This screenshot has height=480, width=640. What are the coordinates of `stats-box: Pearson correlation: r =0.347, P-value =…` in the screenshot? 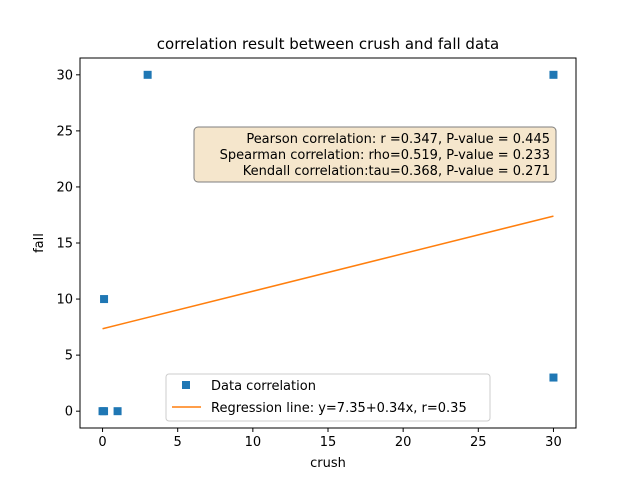 It's located at (375, 154).